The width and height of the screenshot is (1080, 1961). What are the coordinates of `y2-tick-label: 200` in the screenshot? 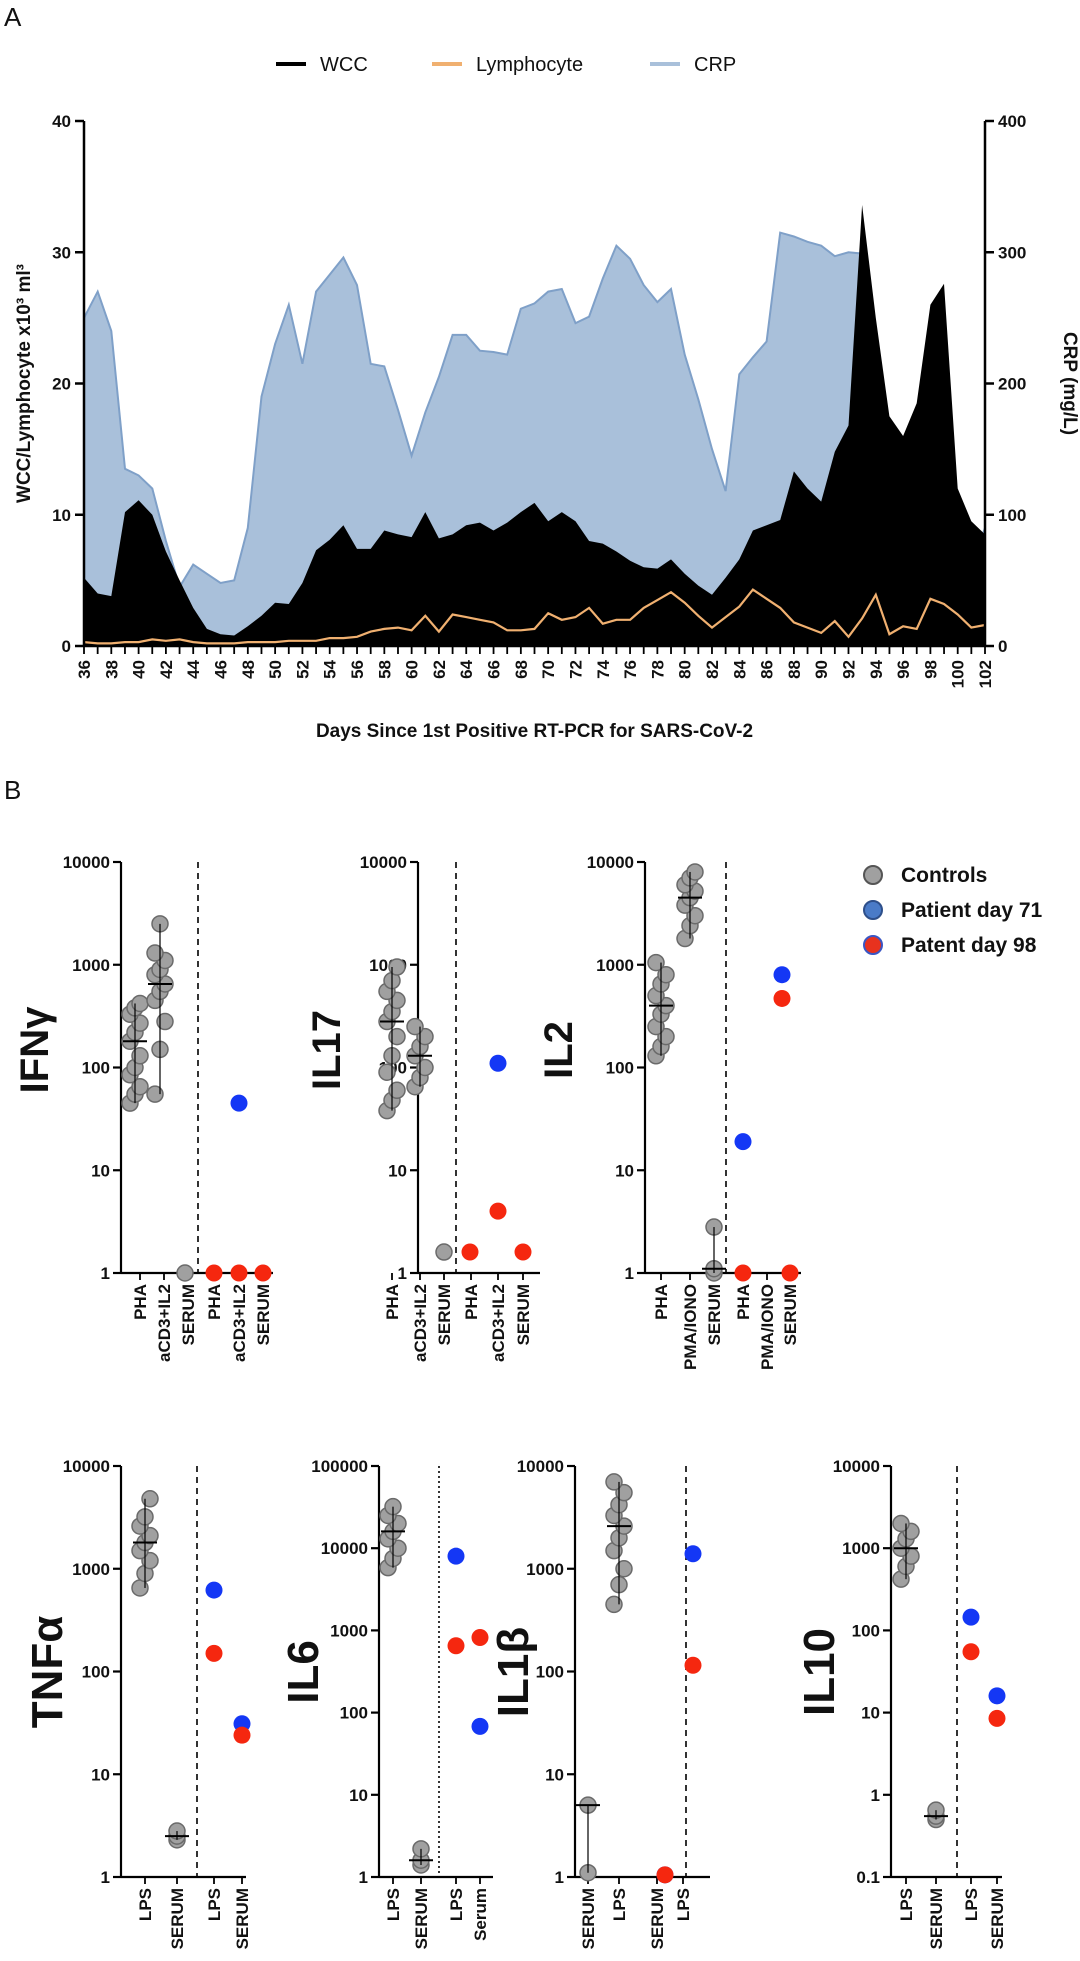 It's located at (1012, 384).